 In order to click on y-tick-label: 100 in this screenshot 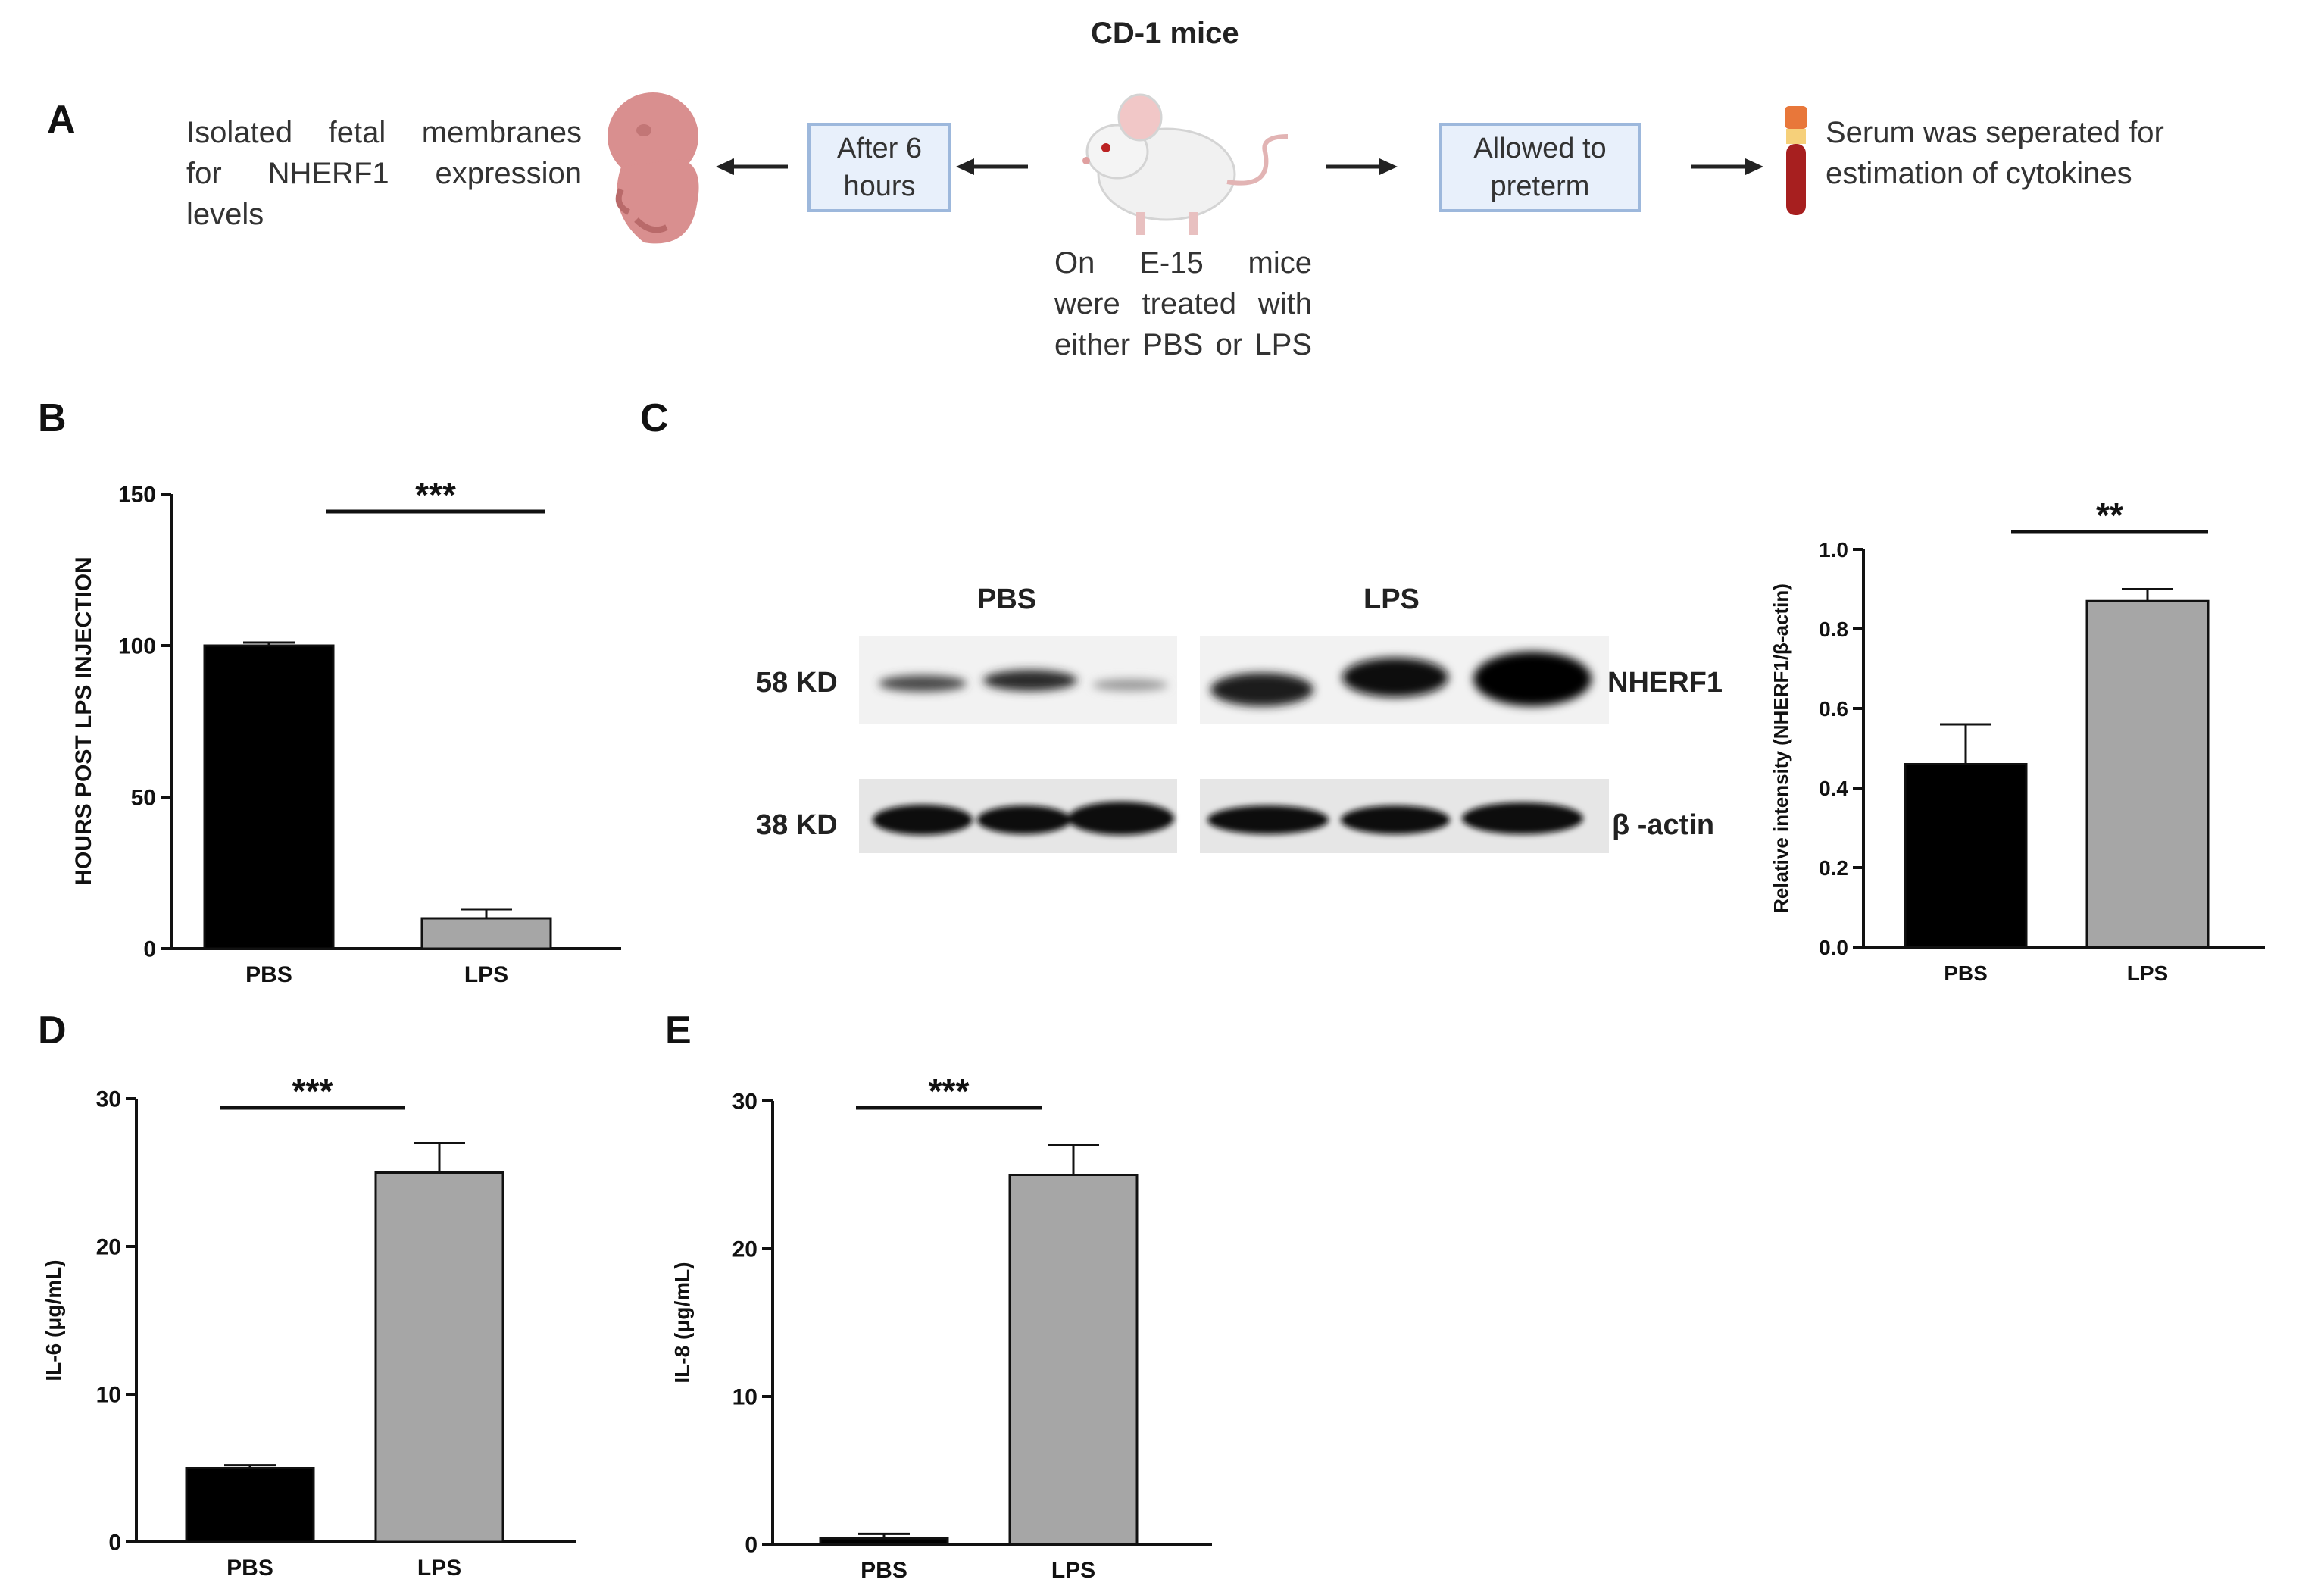, I will do `click(137, 646)`.